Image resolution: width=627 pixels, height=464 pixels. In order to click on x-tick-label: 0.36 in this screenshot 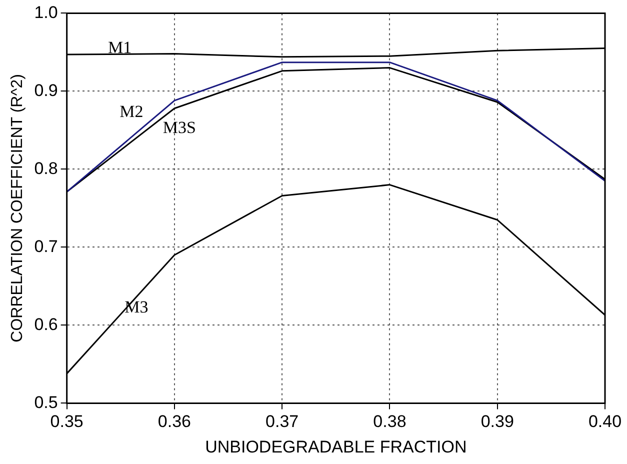, I will do `click(175, 422)`.